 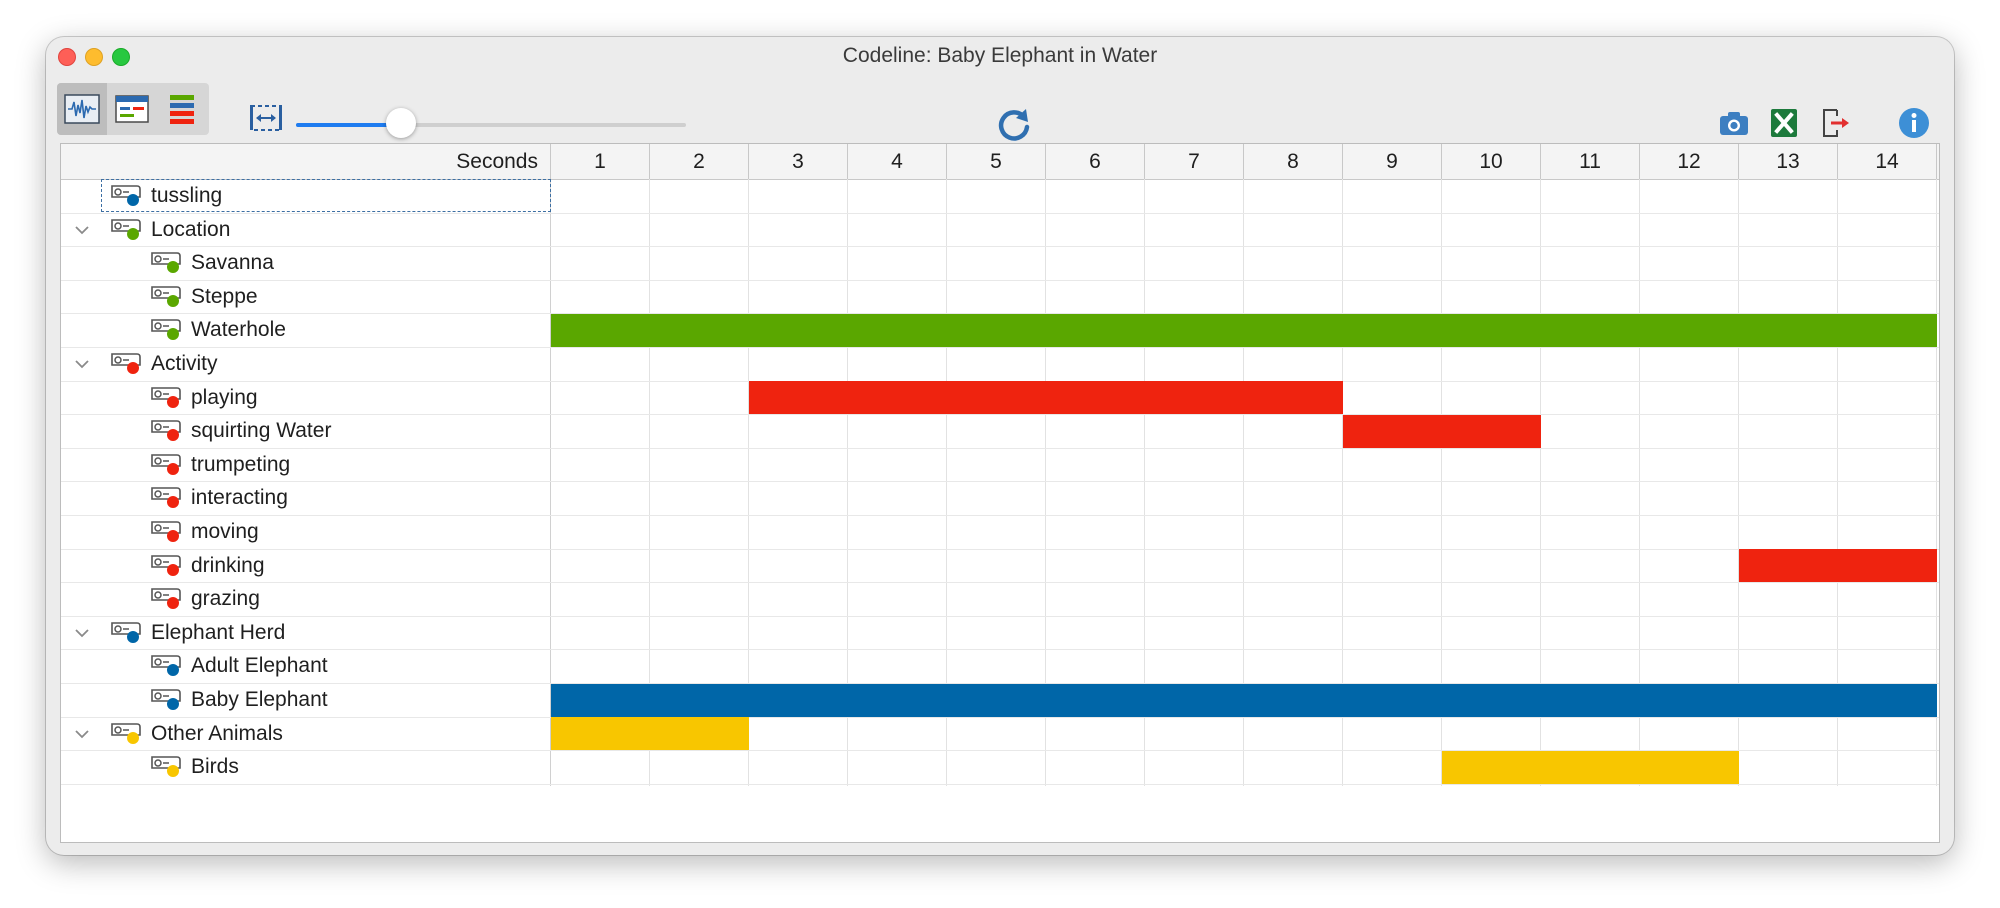 I want to click on code-row: Baby Elephant, so click(x=306, y=699).